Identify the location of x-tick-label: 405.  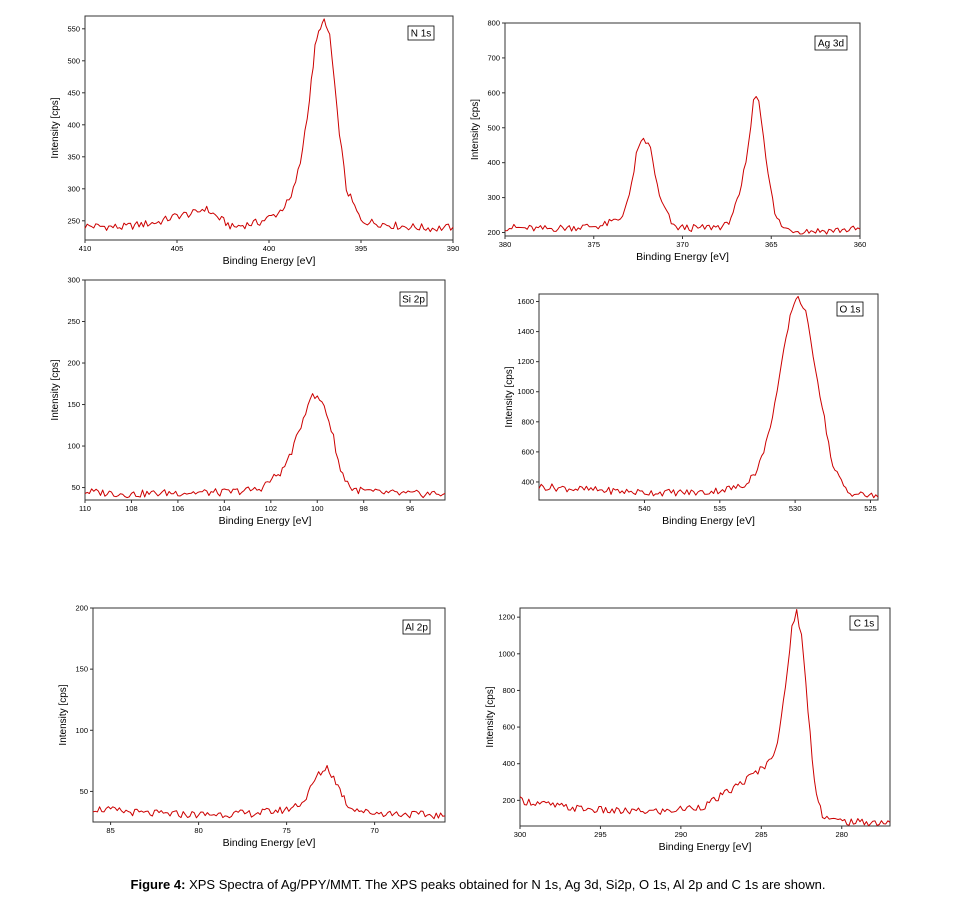
(177, 248).